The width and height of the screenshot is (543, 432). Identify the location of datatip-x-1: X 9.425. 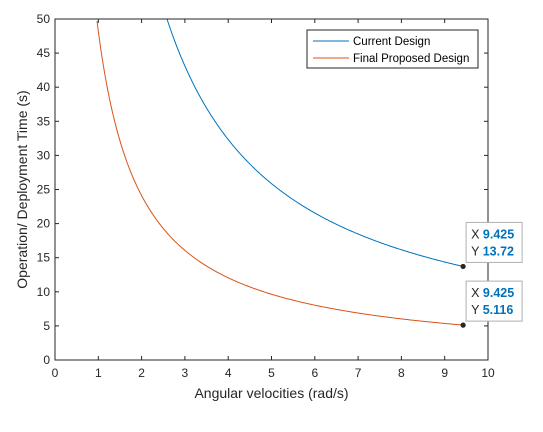
(492, 234).